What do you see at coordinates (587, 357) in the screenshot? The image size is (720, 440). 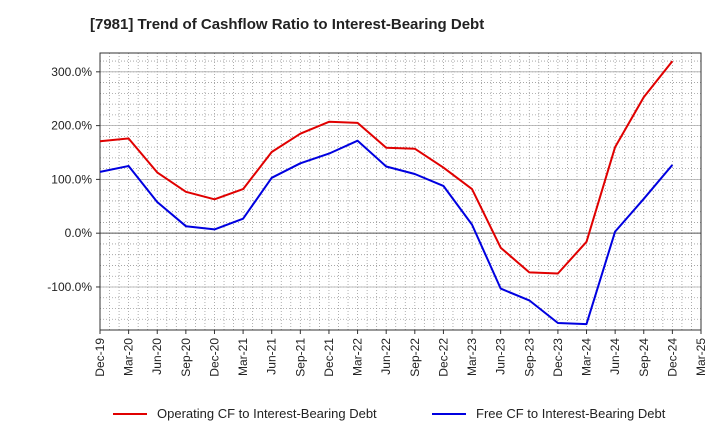 I see `x-tick-label: Mar-24` at bounding box center [587, 357].